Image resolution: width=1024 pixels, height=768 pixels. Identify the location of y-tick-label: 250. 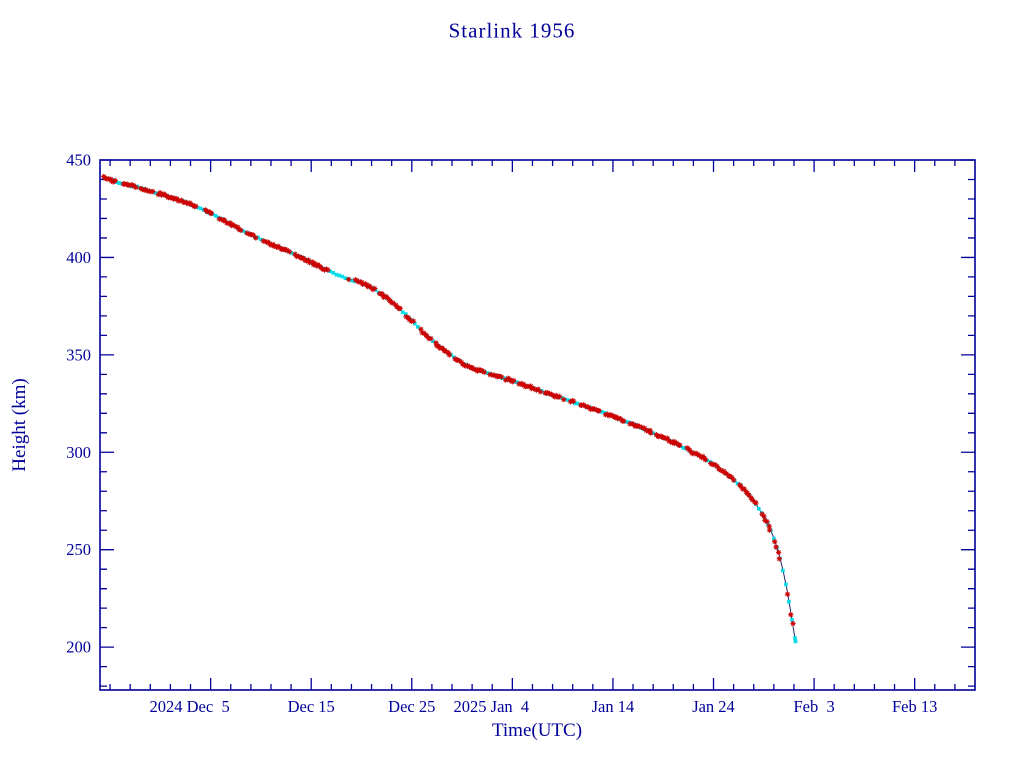
(78, 549).